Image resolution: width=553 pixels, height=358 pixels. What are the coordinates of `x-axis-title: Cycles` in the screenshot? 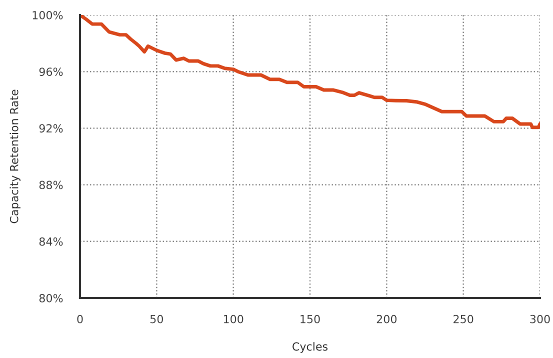 It's located at (310, 347).